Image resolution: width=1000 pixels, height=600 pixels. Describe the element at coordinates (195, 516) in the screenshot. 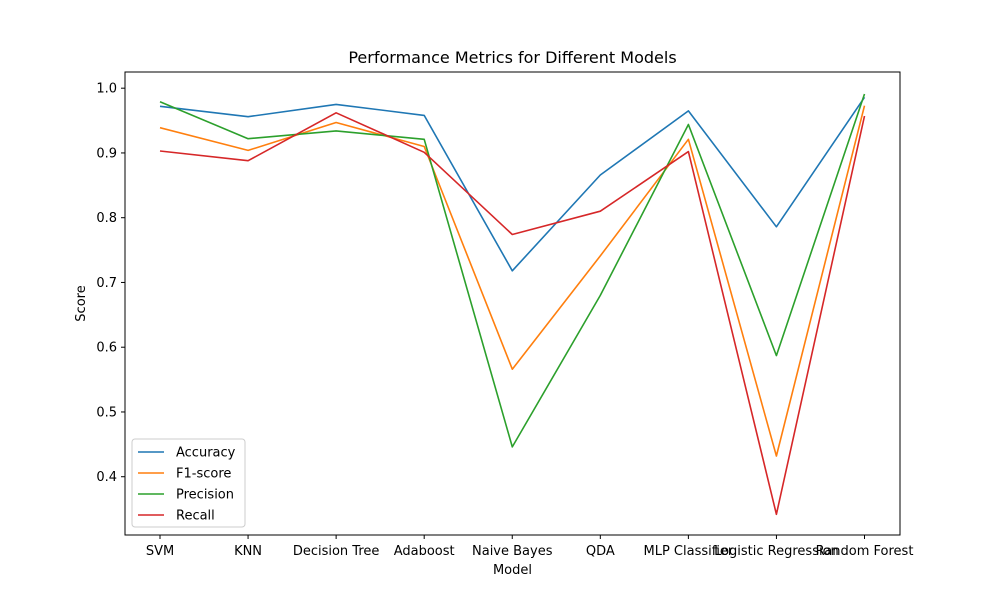

I see `legend-label-recall: Recall` at that location.